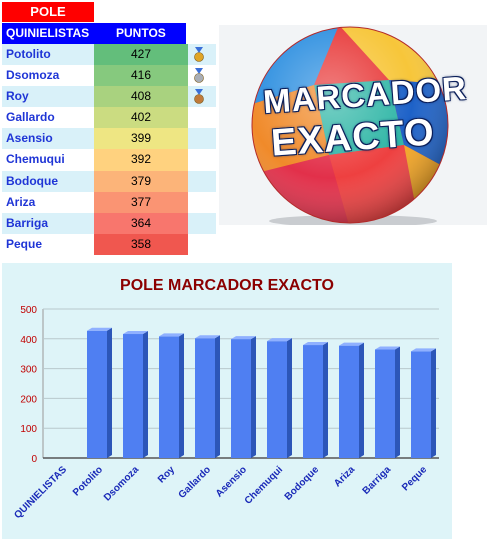  Describe the element at coordinates (32, 180) in the screenshot. I see `player-name: Bodoque` at that location.